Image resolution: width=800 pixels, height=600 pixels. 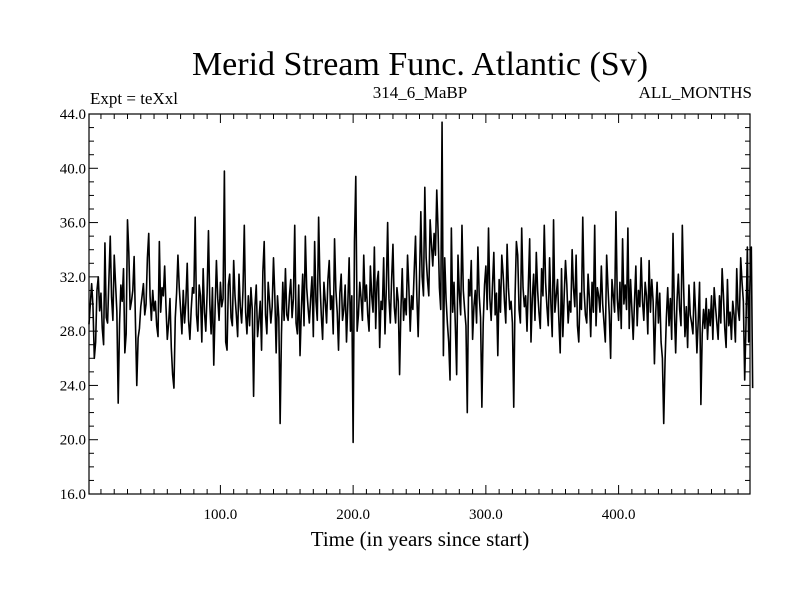 I want to click on subtitle-case: 314_6_MaBP, so click(x=420, y=92).